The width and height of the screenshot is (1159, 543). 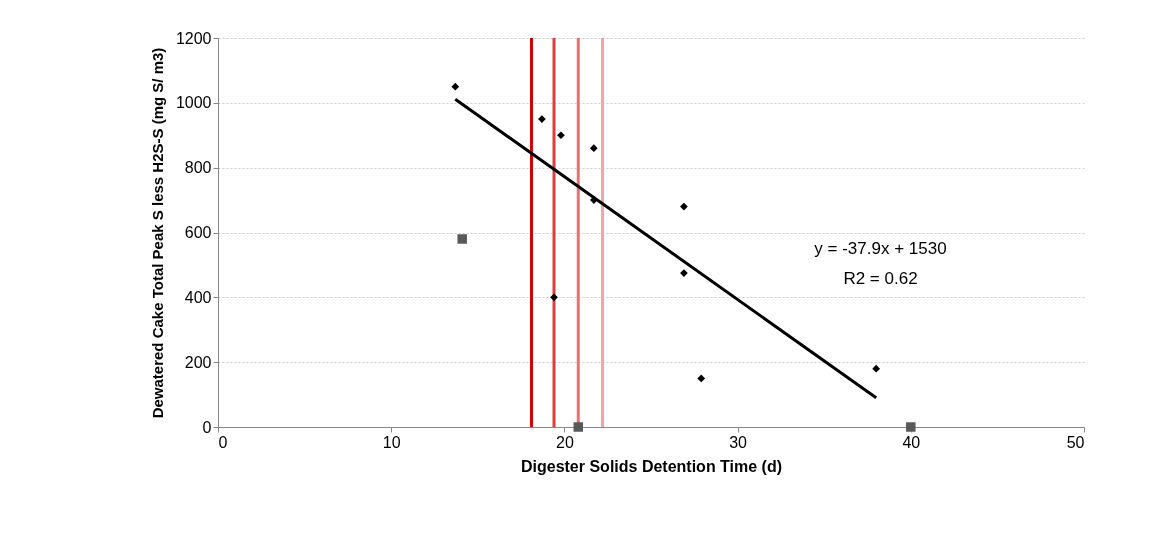 What do you see at coordinates (198, 297) in the screenshot?
I see `y-tick-label: 400` at bounding box center [198, 297].